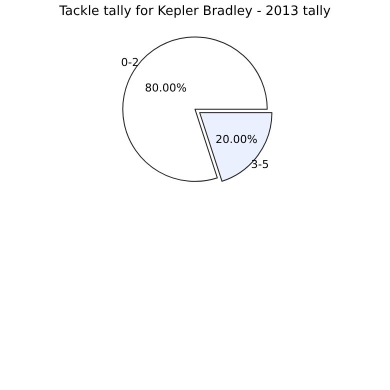 The height and width of the screenshot is (390, 390). I want to click on data-label: 80.00%, so click(165, 87).